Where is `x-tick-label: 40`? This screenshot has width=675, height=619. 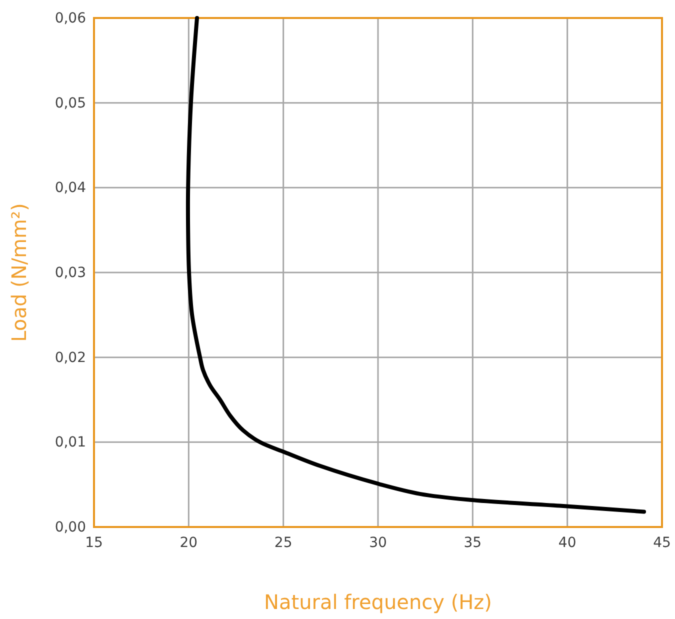
x-tick-label: 40 is located at coordinates (567, 542).